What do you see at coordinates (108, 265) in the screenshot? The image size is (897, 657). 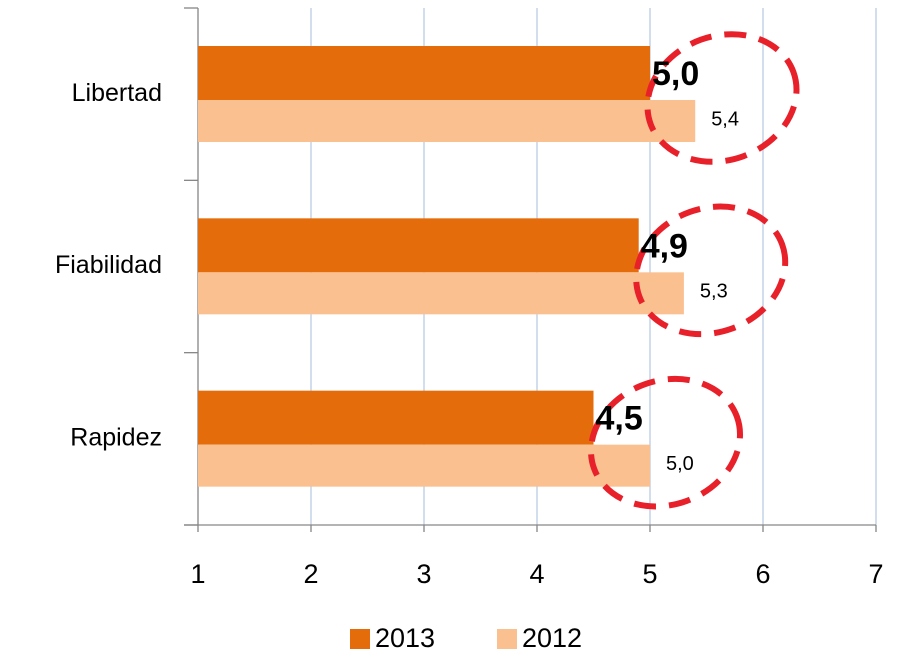 I see `category-label: Fiabilidad` at bounding box center [108, 265].